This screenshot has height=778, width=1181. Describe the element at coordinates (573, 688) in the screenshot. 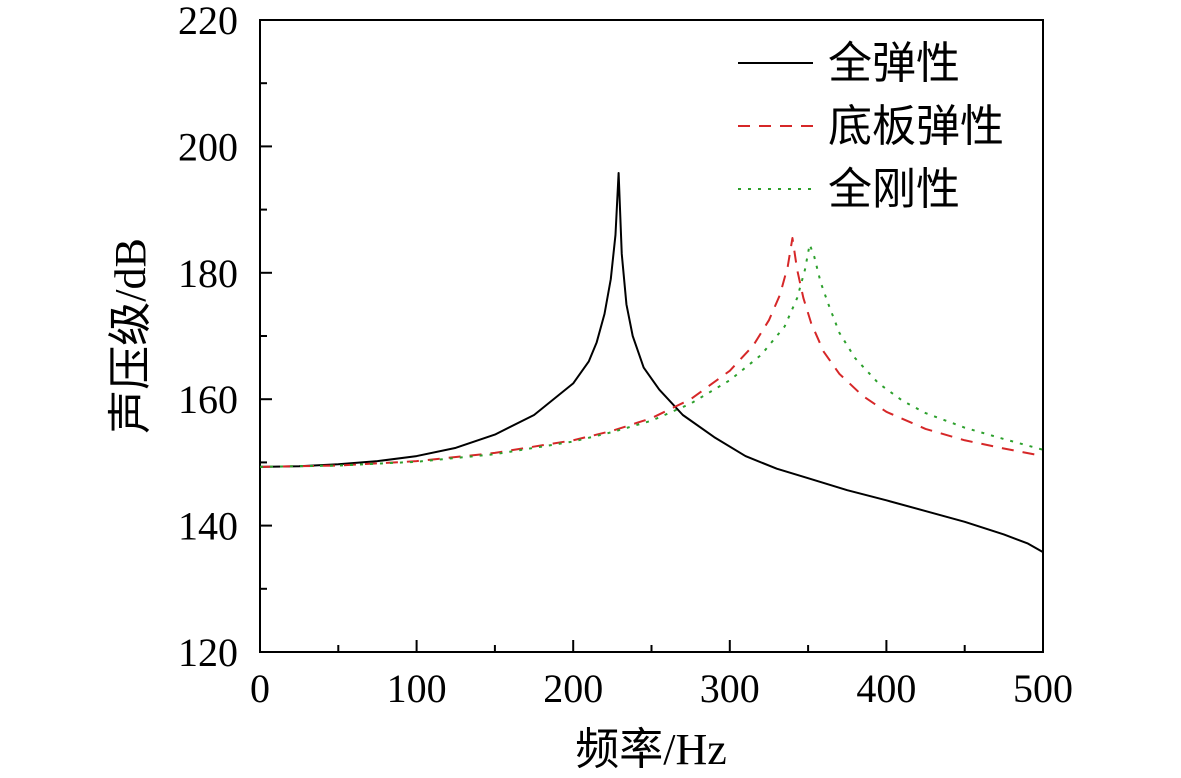

I see `x-tick-label: 200` at that location.